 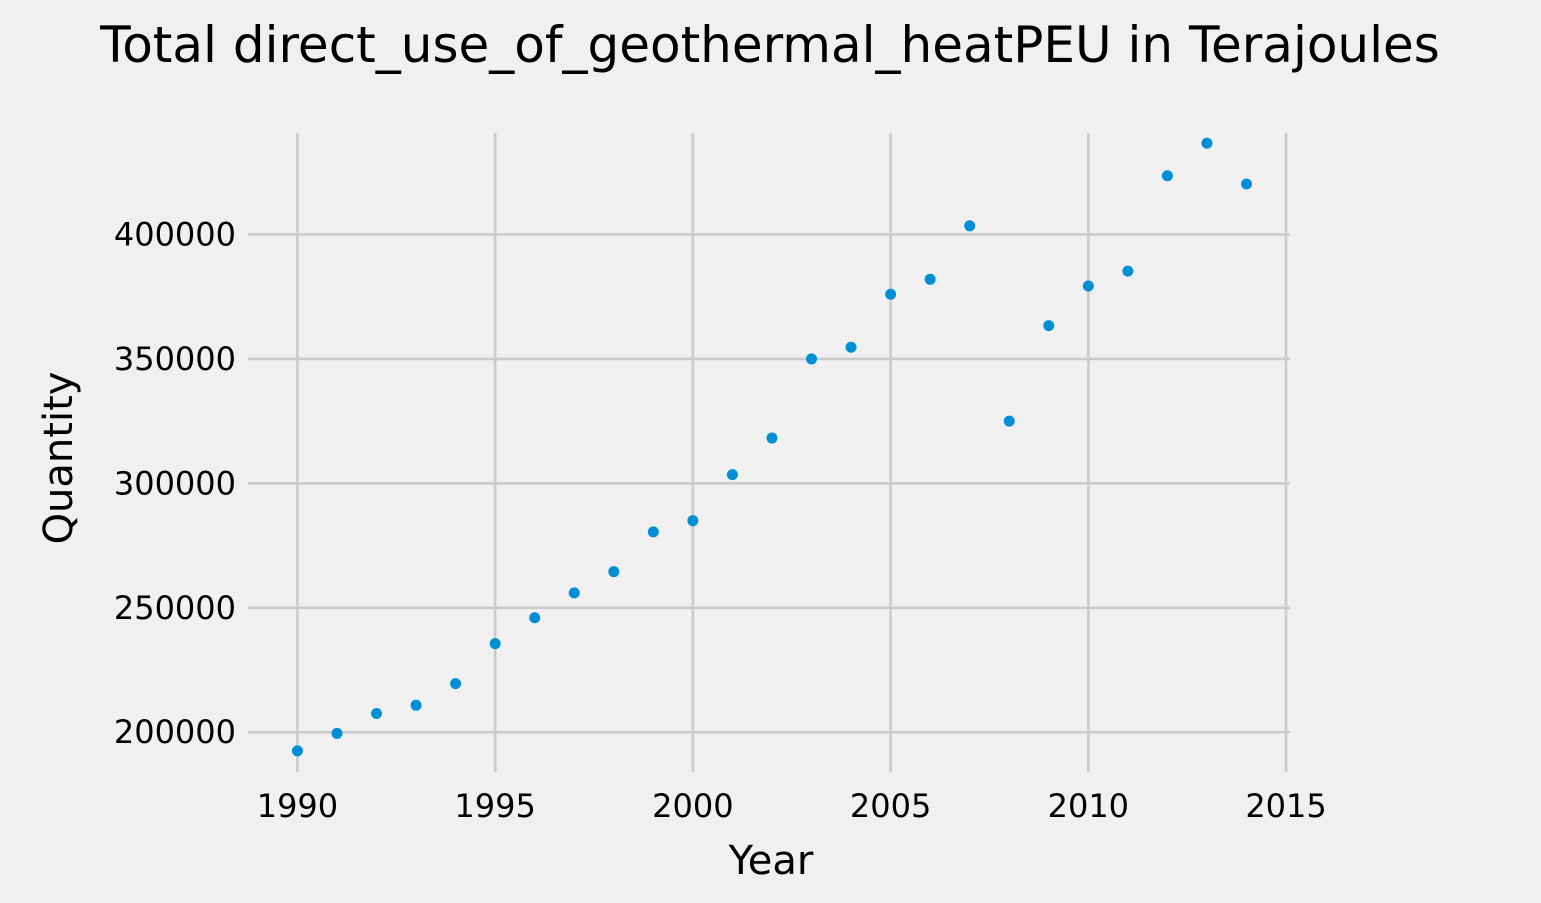 I want to click on y-tick-250000: 250000, so click(x=175, y=608).